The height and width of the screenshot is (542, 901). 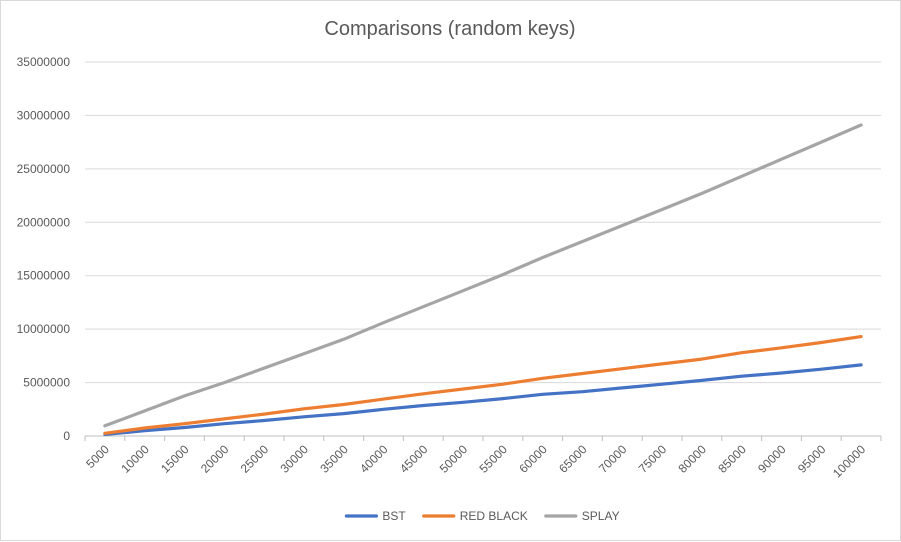 I want to click on y-tick-label: 0, so click(x=66, y=436).